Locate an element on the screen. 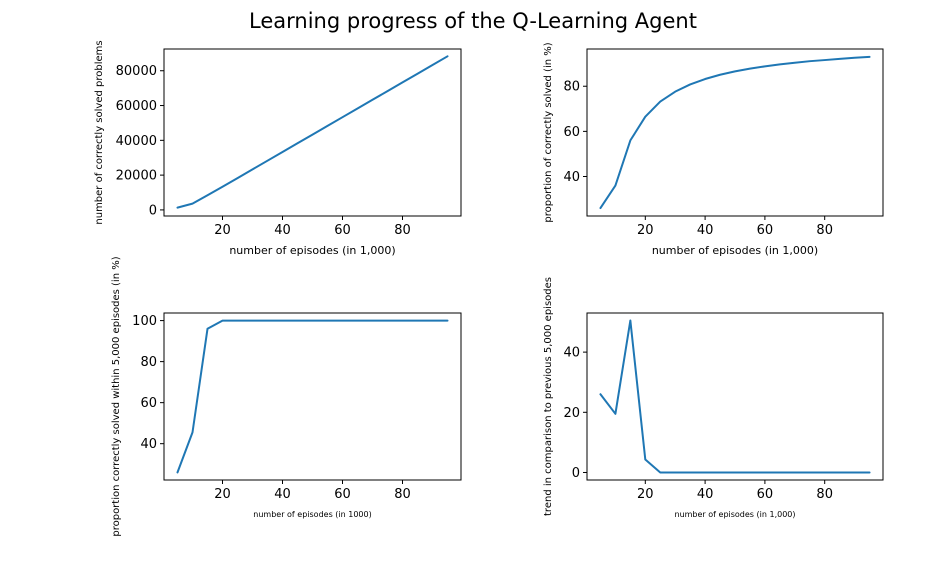 This screenshot has height=576, width=946. y-tick-label: 80000 is located at coordinates (136, 71).